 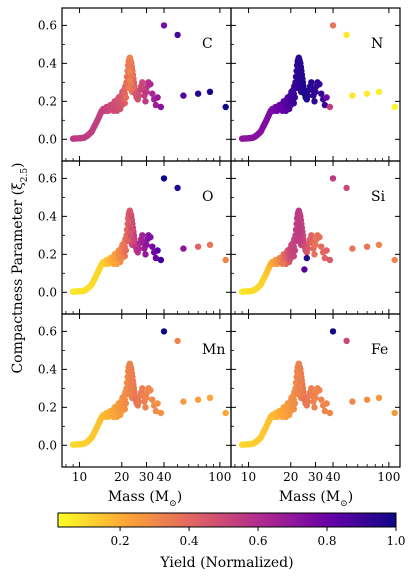 What do you see at coordinates (226, 563) in the screenshot?
I see `colorbar-label: Yield (Normalized)` at bounding box center [226, 563].